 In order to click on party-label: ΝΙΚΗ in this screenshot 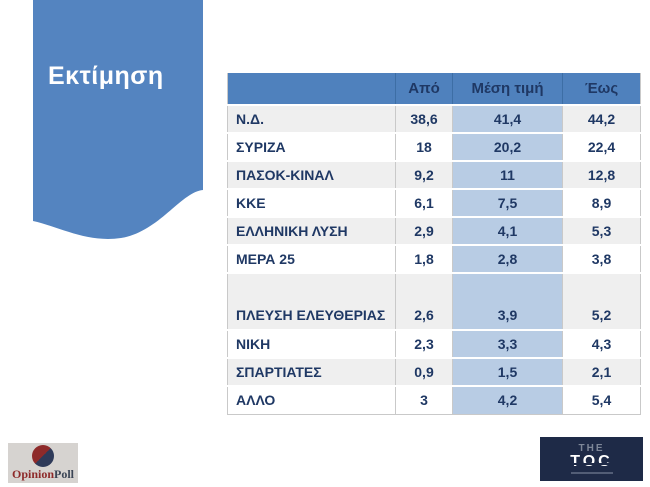, I will do `click(311, 344)`.